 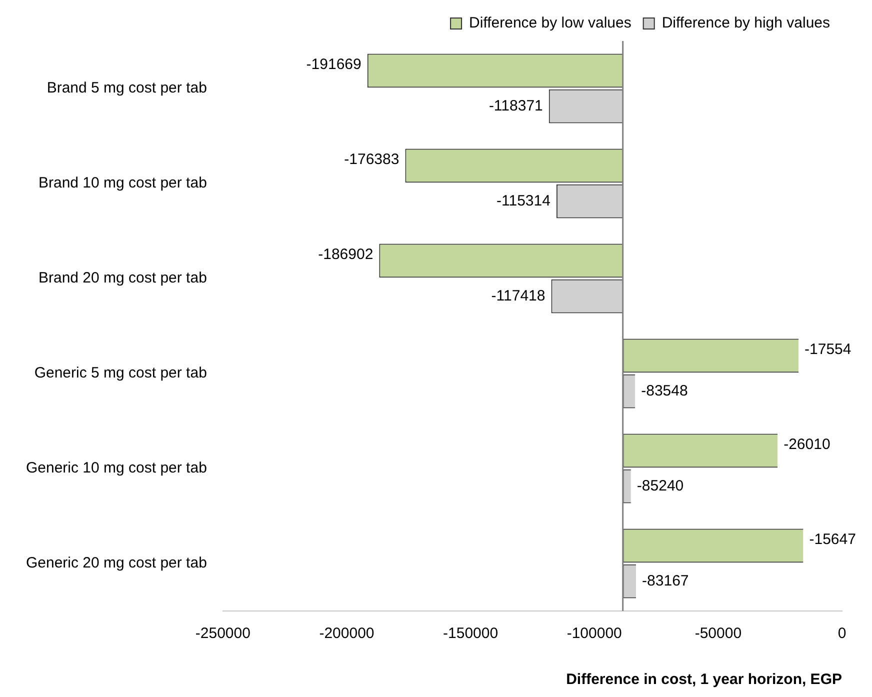 What do you see at coordinates (832, 539) in the screenshot?
I see `annotation: -15647` at bounding box center [832, 539].